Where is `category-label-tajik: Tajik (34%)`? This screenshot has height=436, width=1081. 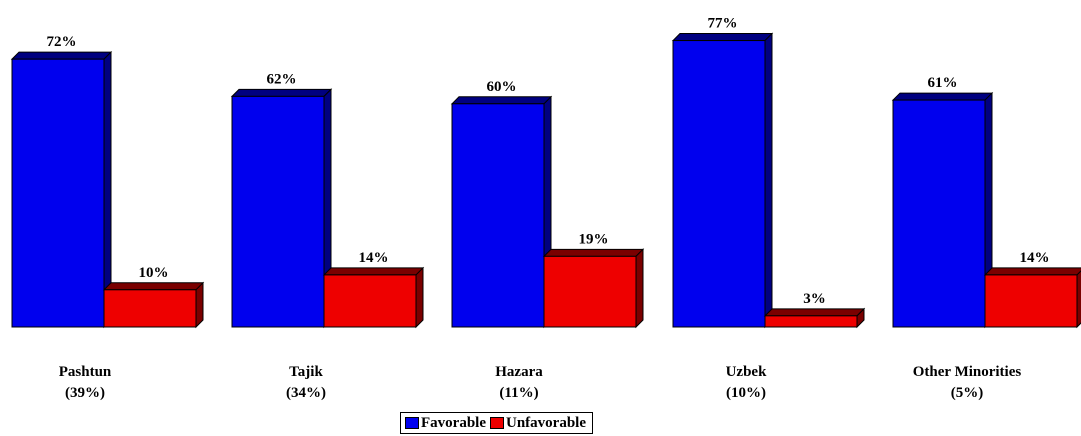
category-label-tajik: Tajik (34%) is located at coordinates (306, 382).